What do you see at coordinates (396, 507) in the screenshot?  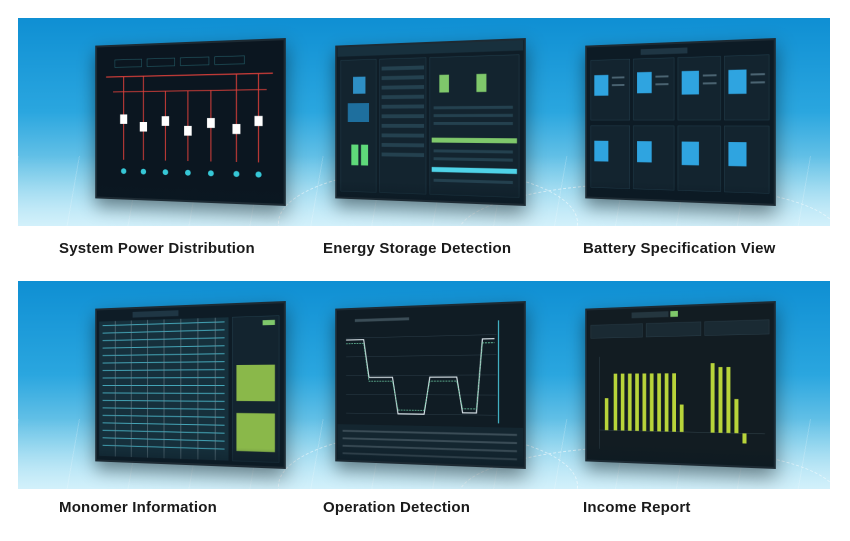 I see `panel-label-operation-detection: Operation Detection` at bounding box center [396, 507].